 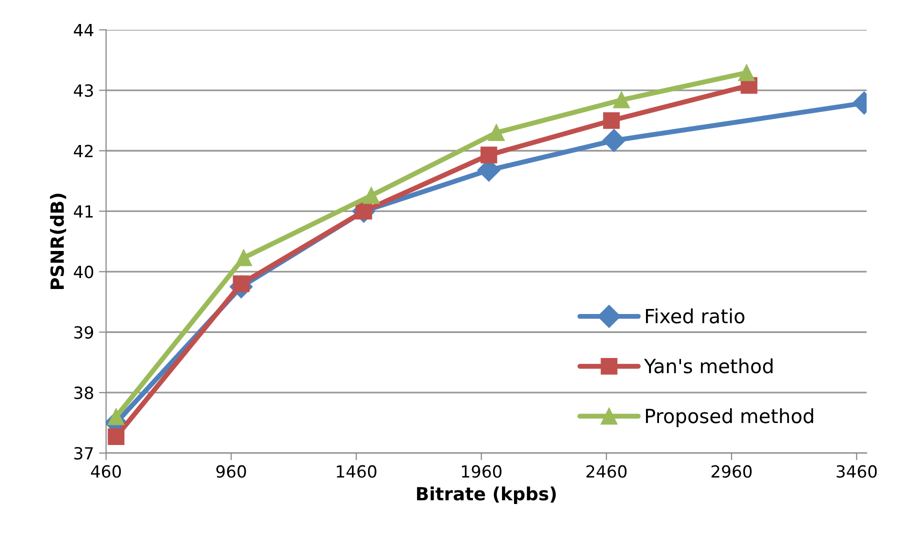 I want to click on x-tick-label: 1960, so click(x=482, y=471).